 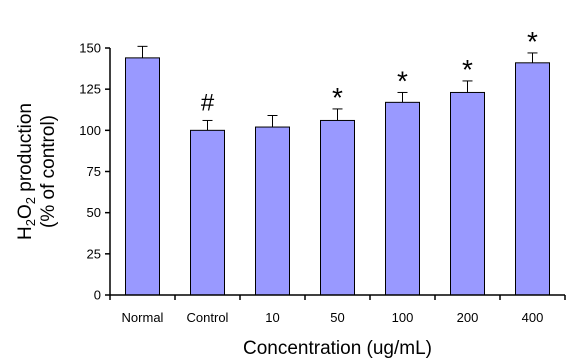 I want to click on x-category-label: 10, so click(x=272, y=317).